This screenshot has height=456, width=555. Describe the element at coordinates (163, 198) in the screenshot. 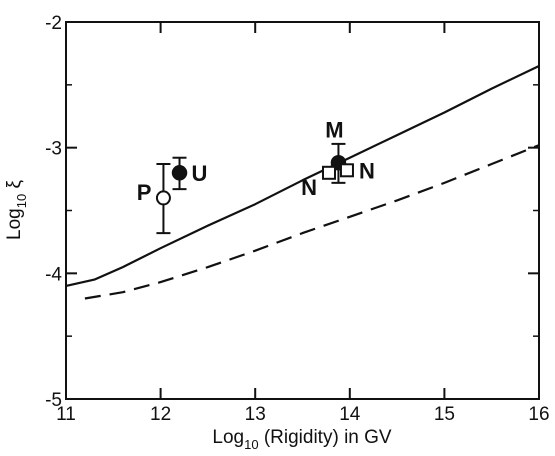

I see `open-circle-marker` at that location.